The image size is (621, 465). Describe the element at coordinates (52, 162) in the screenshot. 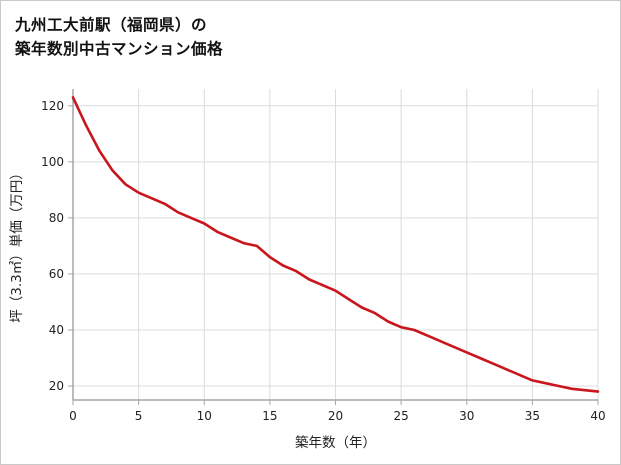

I see `y-tick-label: 100` at that location.